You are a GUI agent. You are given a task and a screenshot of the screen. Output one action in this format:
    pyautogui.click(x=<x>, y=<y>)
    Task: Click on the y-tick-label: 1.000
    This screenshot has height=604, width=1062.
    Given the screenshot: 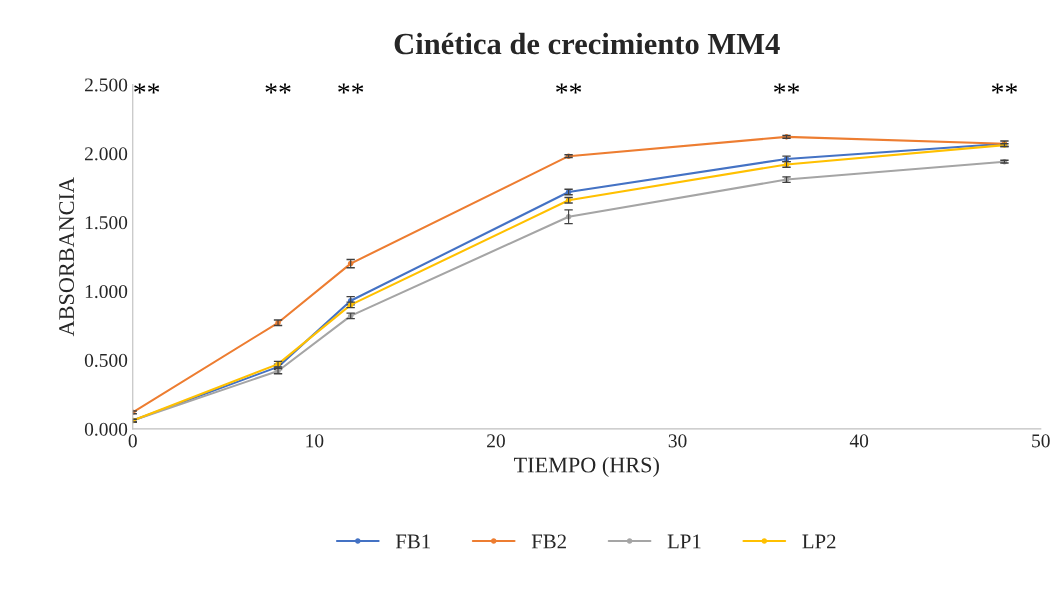 What is the action you would take?
    pyautogui.click(x=106, y=291)
    